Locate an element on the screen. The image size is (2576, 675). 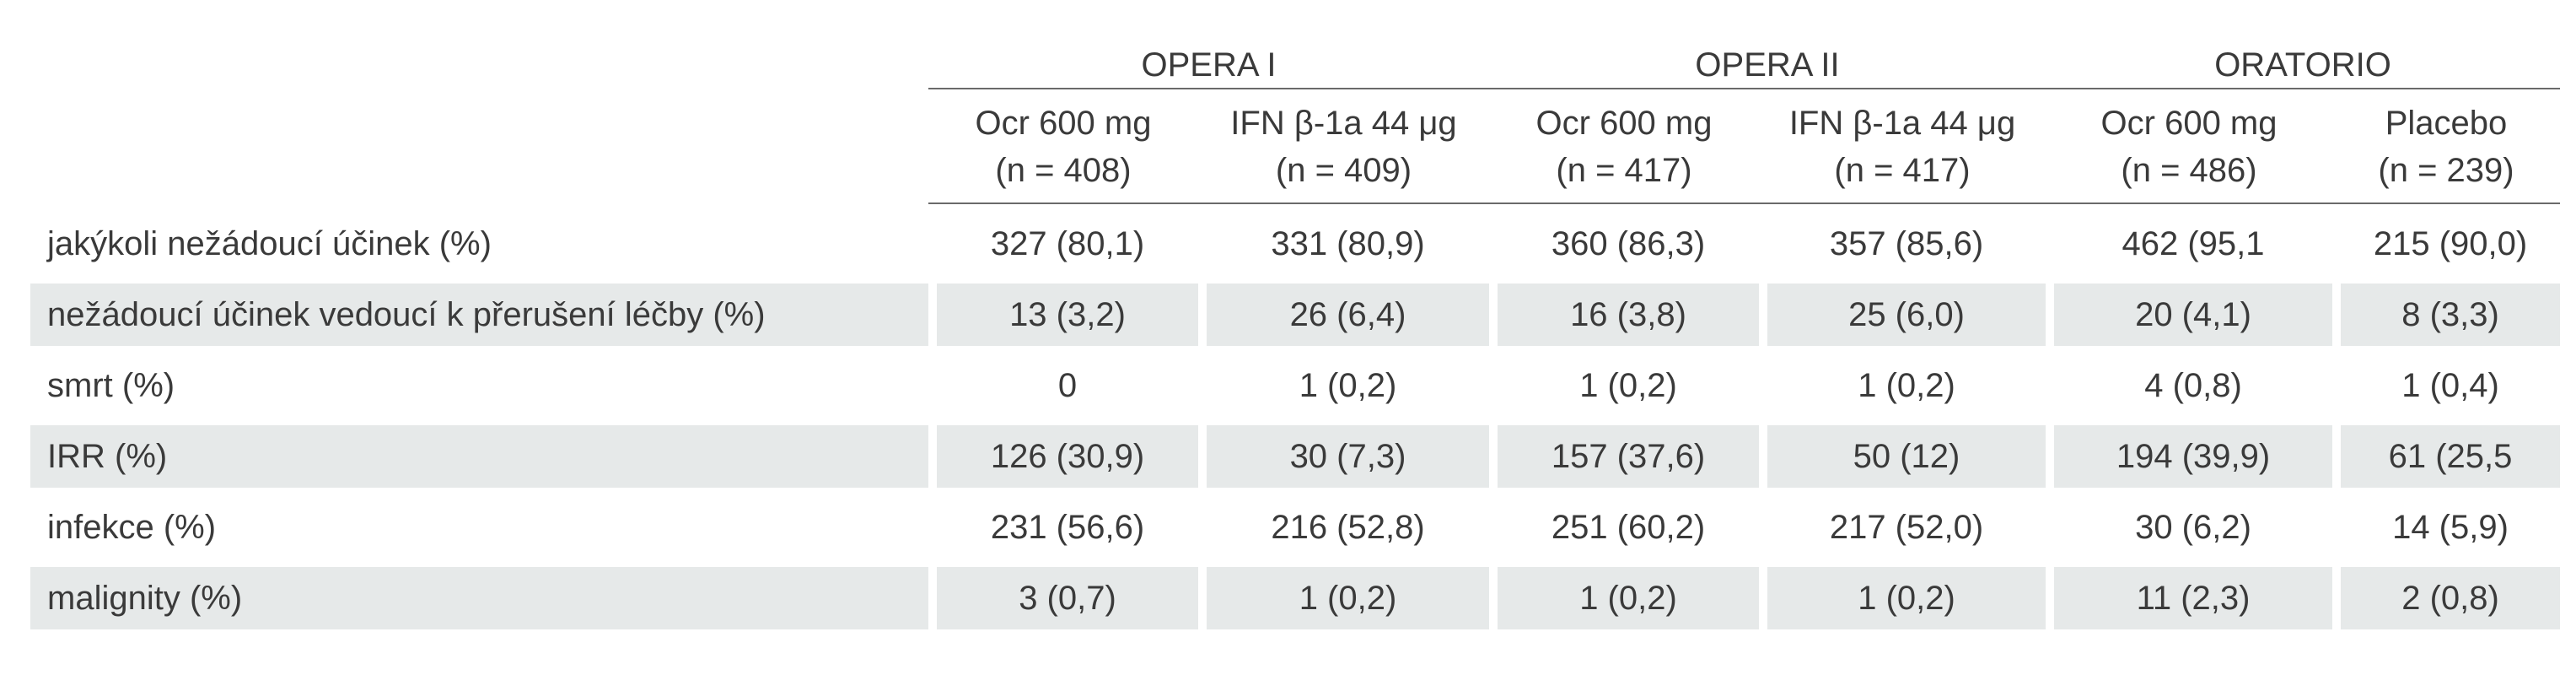
table-cell: 126 (30,9) is located at coordinates (1063, 456).